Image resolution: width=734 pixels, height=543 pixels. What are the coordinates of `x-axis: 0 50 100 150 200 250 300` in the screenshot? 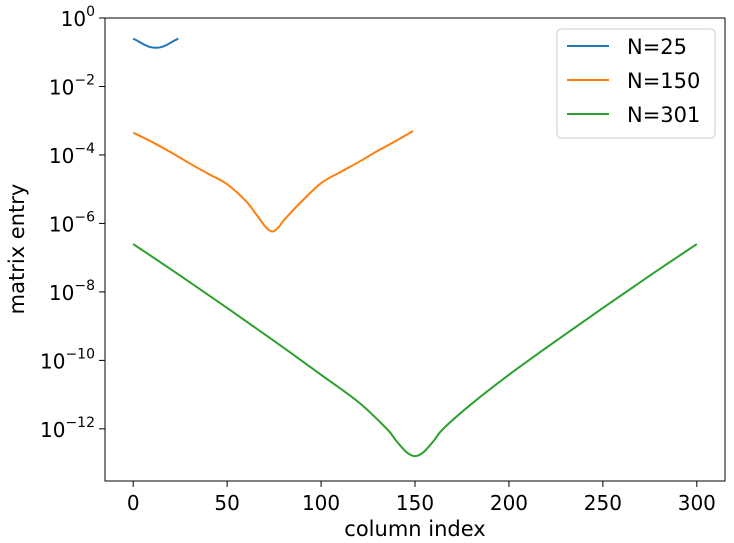 It's located at (421, 498).